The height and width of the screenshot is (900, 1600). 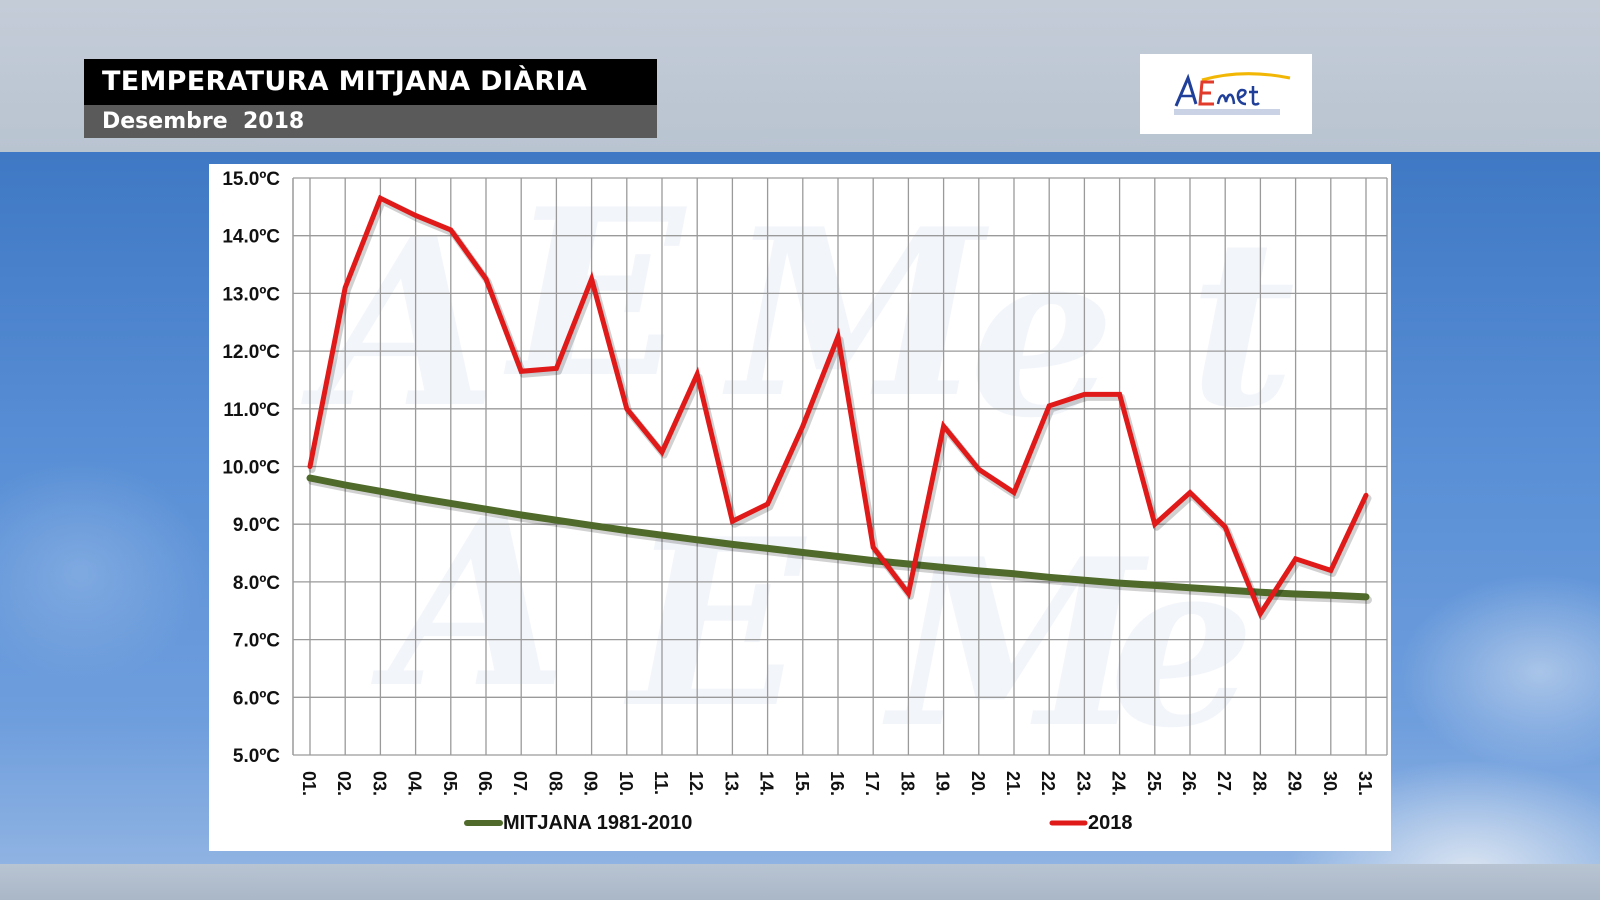 What do you see at coordinates (943, 783) in the screenshot?
I see `x-tick-label: 19.` at bounding box center [943, 783].